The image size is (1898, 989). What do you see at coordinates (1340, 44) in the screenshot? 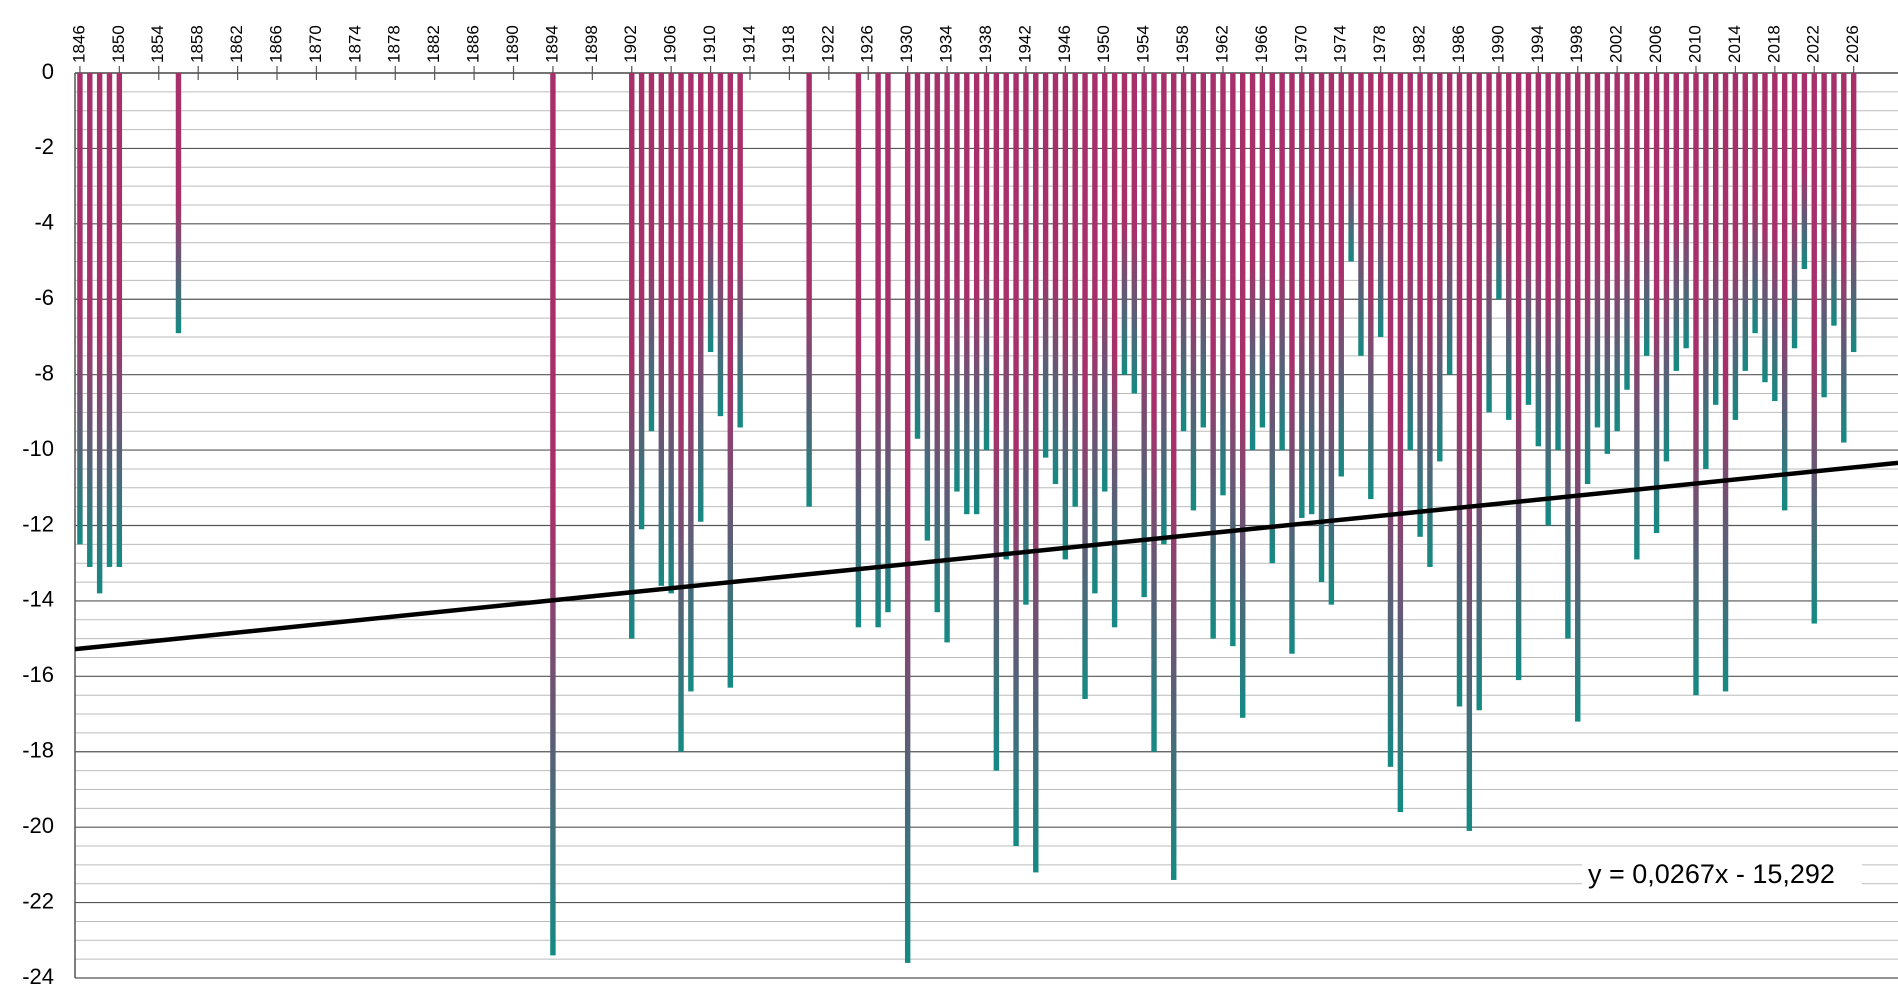
I see `x-tick-label: 1974` at bounding box center [1340, 44].